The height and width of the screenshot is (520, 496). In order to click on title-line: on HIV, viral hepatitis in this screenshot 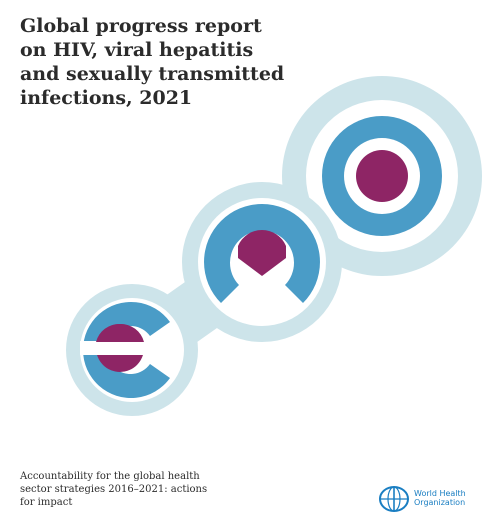, I will do `click(137, 50)`.